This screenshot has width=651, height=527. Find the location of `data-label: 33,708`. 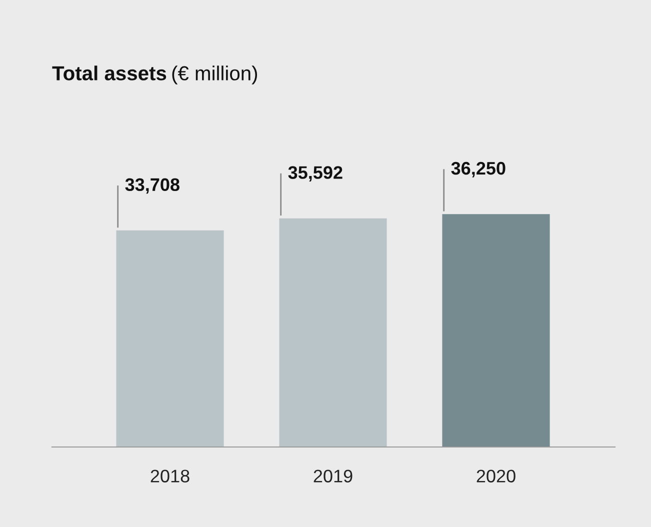

data-label: 33,708 is located at coordinates (152, 186).